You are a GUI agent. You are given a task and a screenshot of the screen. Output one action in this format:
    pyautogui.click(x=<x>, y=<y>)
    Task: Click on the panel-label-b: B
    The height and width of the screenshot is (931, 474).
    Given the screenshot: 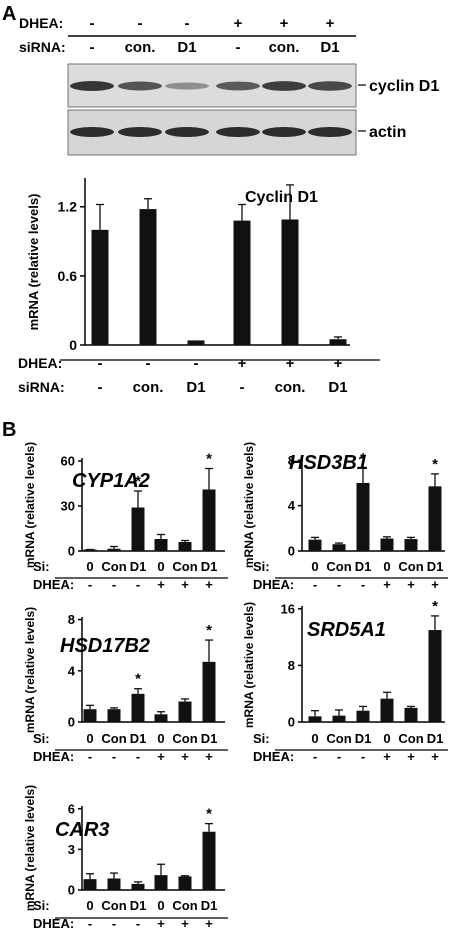 What is the action you would take?
    pyautogui.click(x=9, y=430)
    